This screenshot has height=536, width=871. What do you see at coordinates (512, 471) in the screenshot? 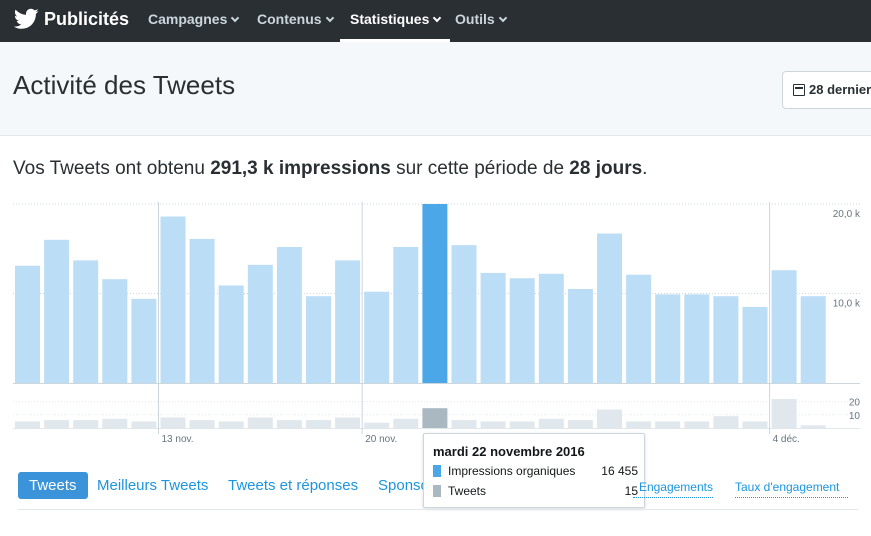
I see `tooltip-row-label: Impressions organiques` at bounding box center [512, 471].